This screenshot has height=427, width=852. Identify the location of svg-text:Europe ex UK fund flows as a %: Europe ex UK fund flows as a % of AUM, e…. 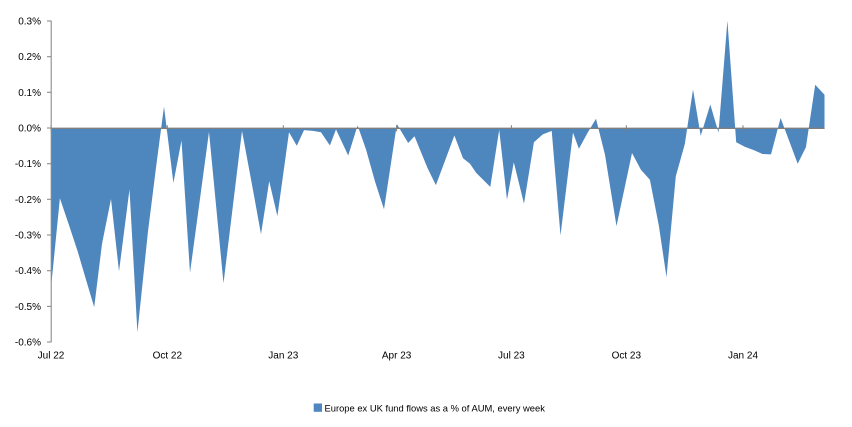
(435, 407).